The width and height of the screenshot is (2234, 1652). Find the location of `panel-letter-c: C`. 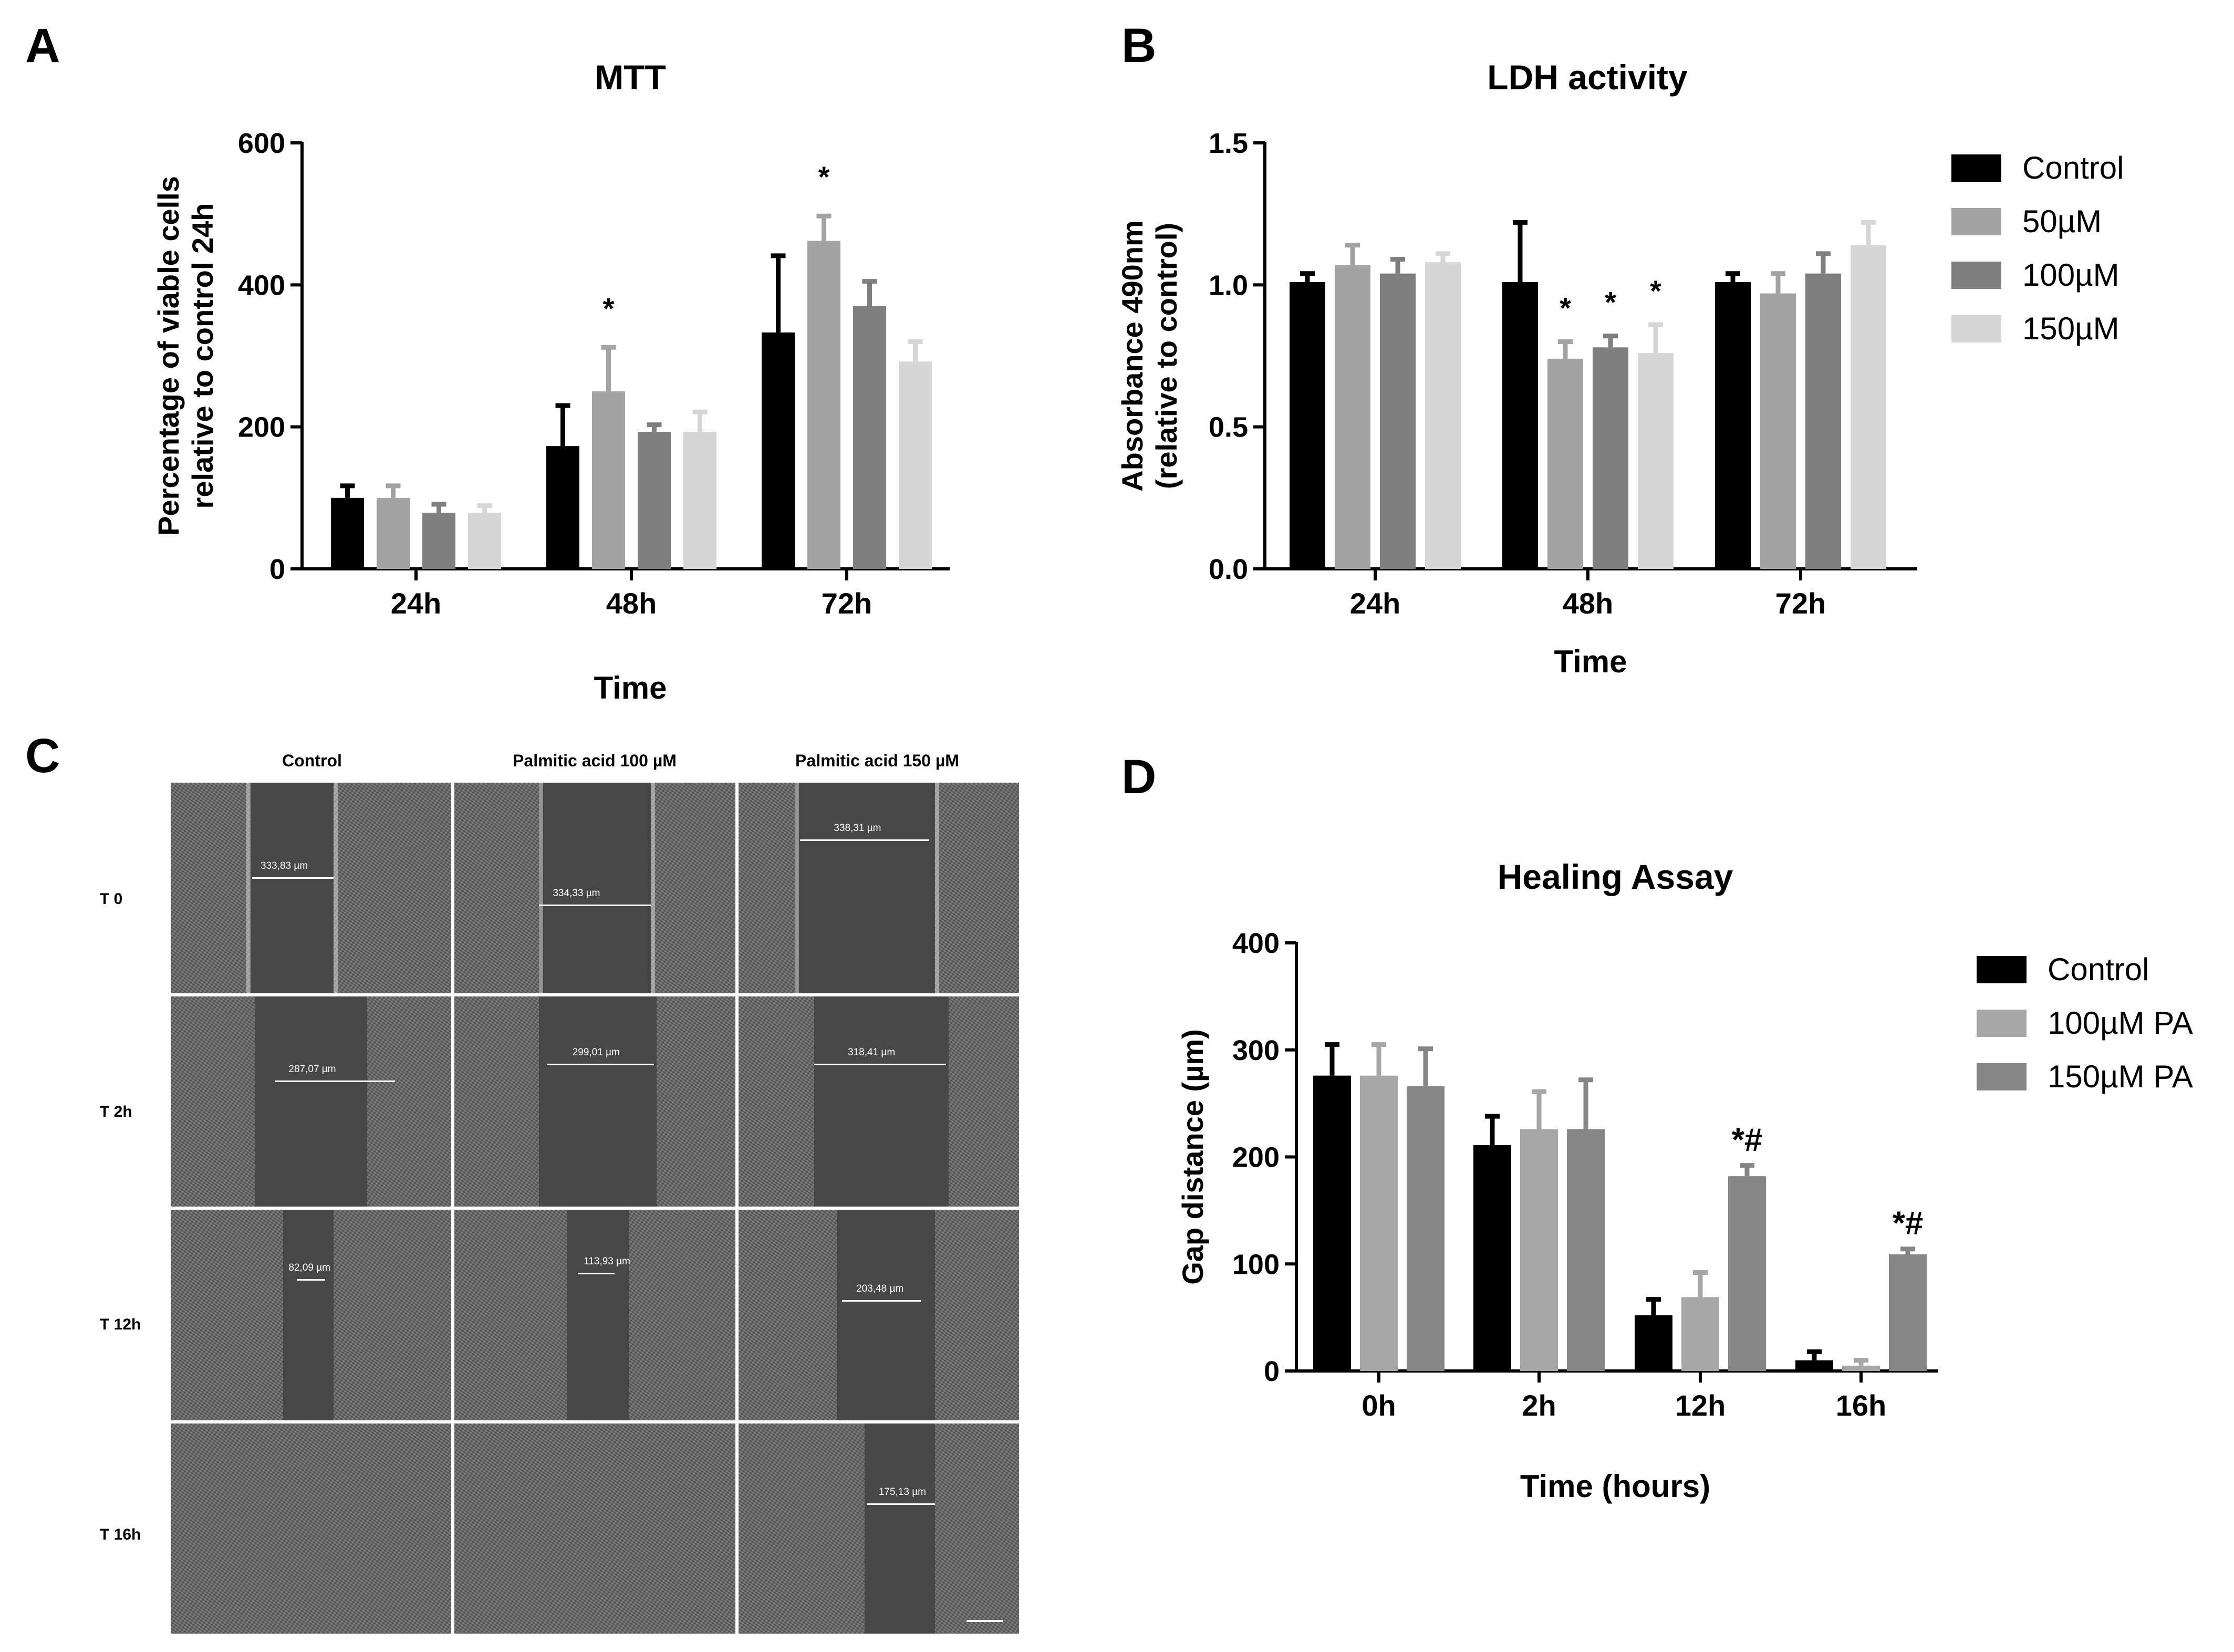

panel-letter-c: C is located at coordinates (42, 756).